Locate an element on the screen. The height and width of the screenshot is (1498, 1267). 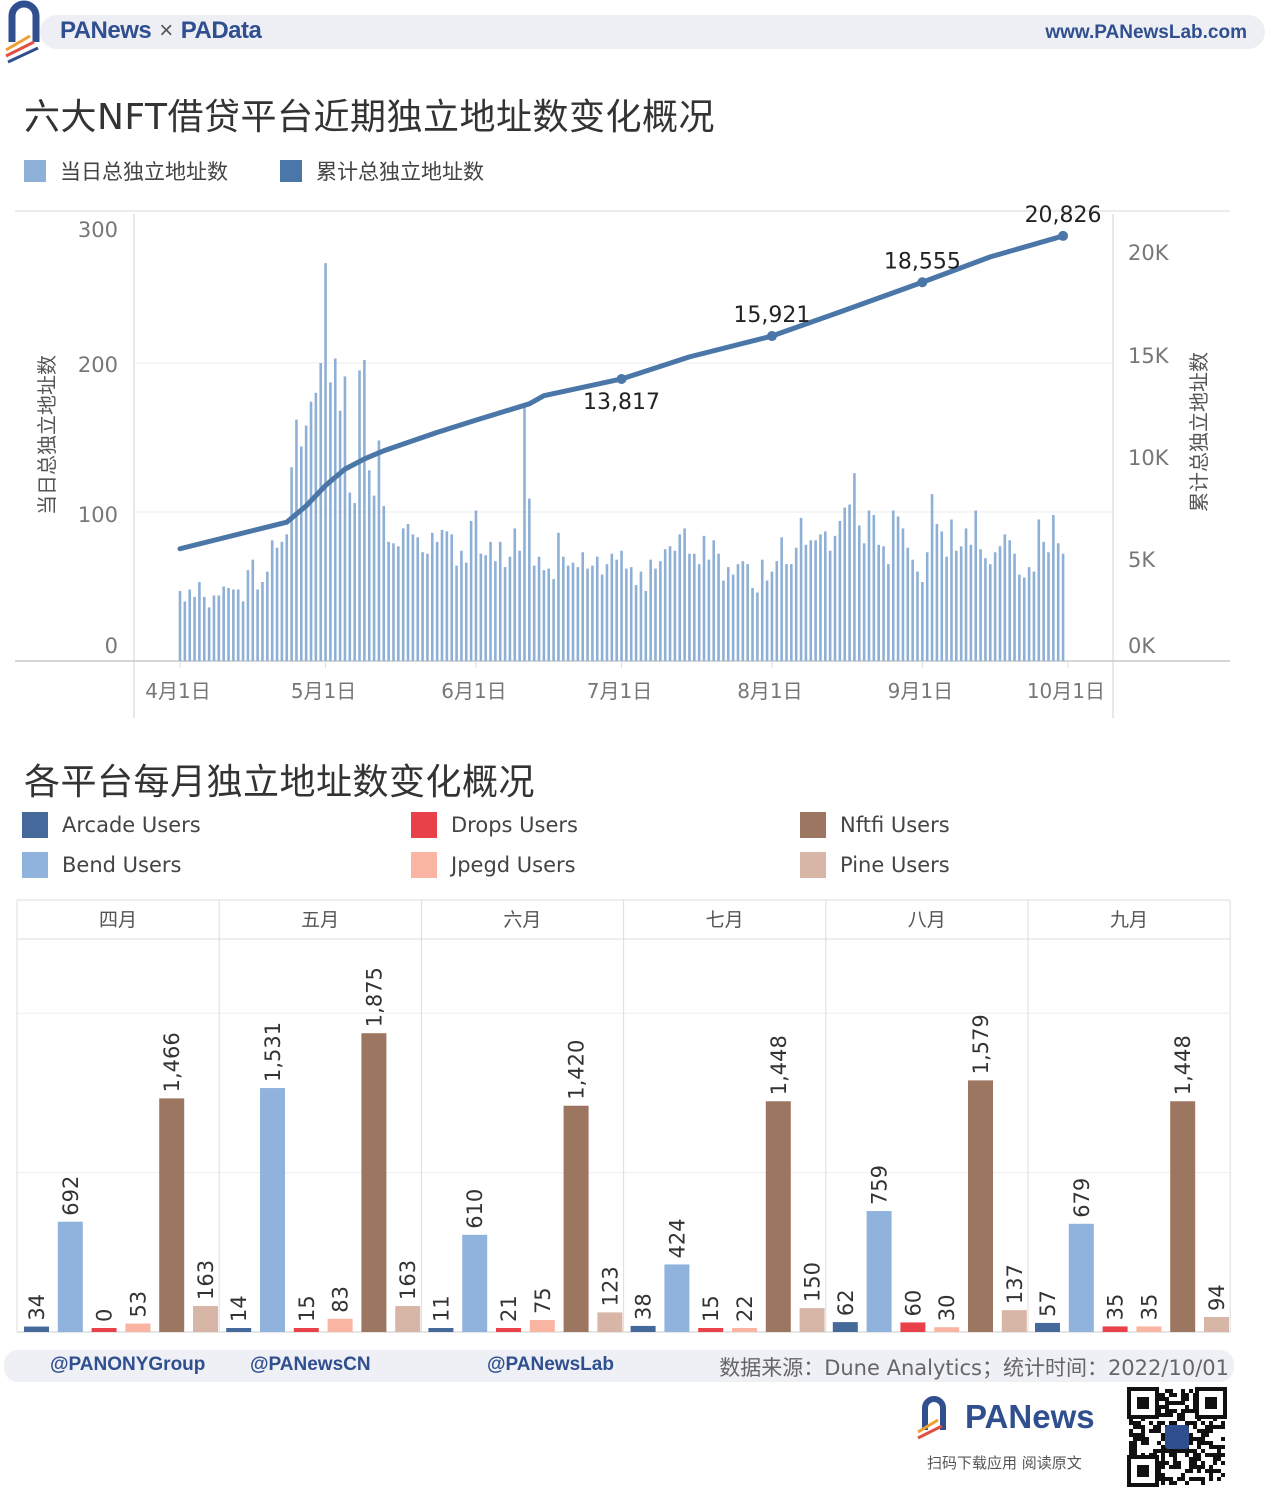
legend-jpegd: Jpegd Users is located at coordinates (605, 865).